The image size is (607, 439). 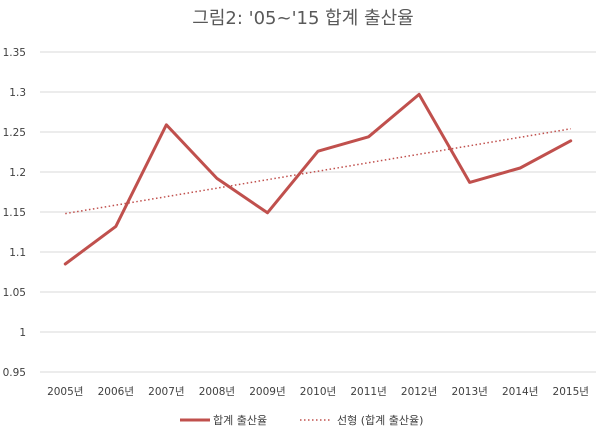 I want to click on legend-label: 합계 출산율, so click(x=240, y=420).